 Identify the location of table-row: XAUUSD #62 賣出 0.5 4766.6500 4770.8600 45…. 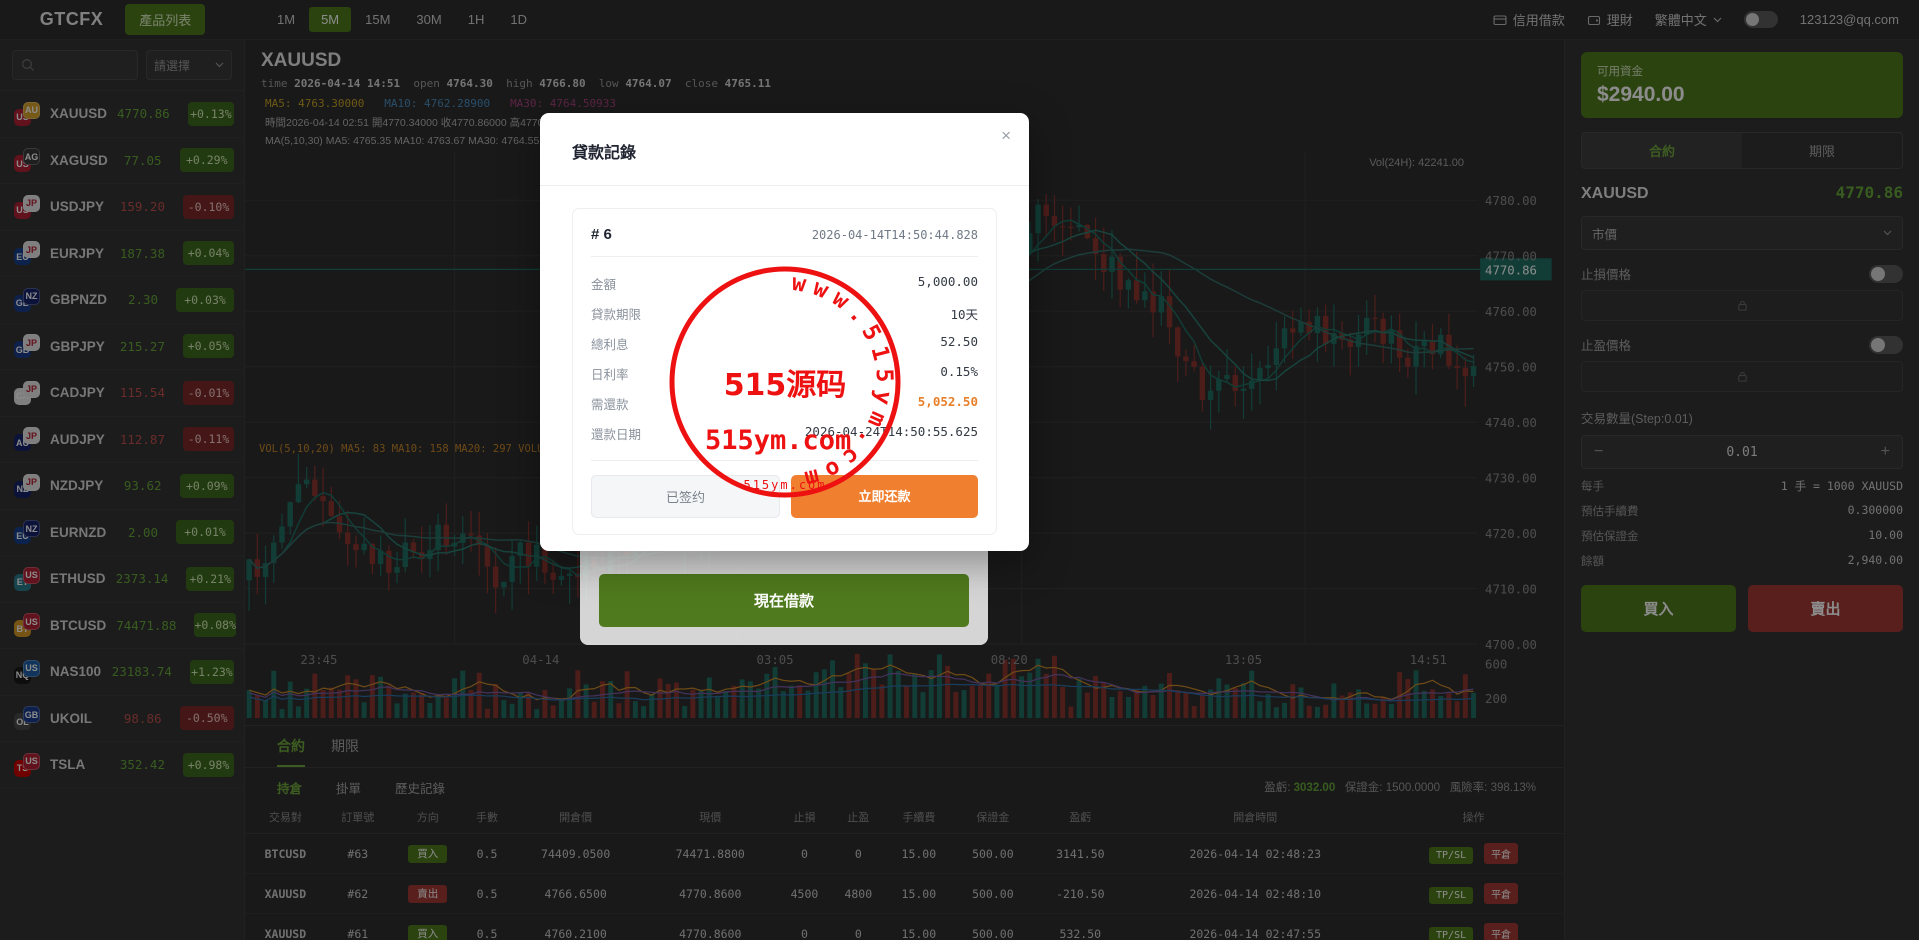
(904, 893).